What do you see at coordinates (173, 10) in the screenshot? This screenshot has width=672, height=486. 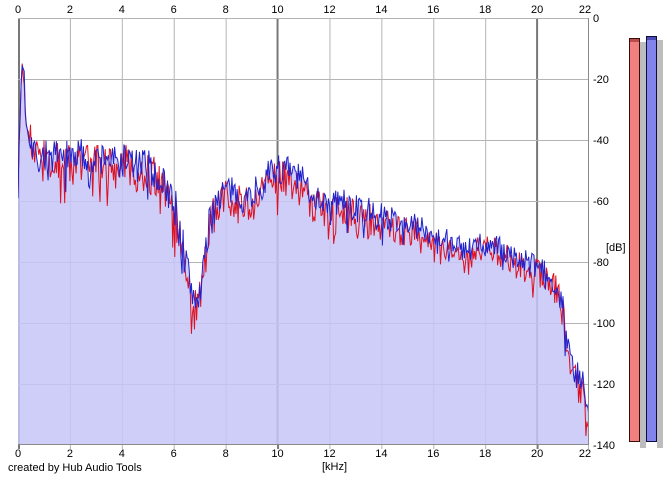 I see `x-axis-top-tick-label: 6` at bounding box center [173, 10].